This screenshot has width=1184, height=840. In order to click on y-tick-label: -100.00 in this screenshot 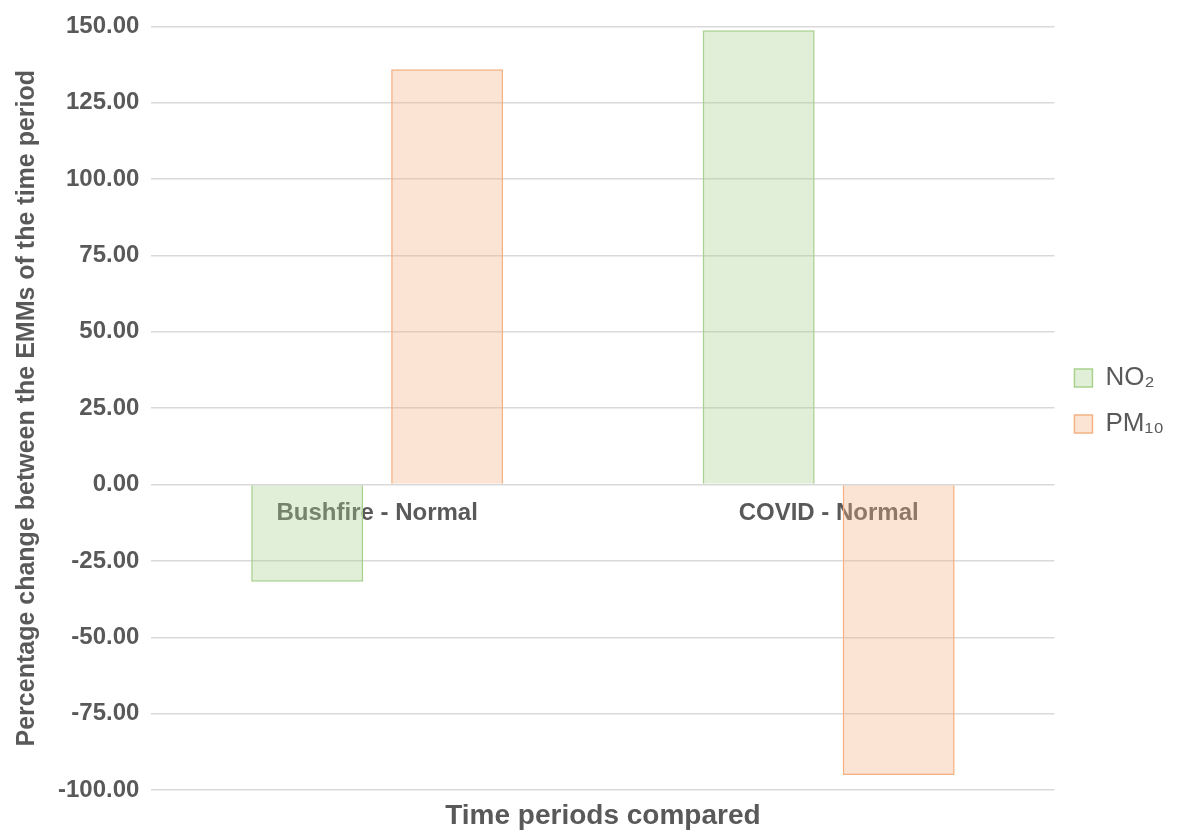, I will do `click(98, 788)`.